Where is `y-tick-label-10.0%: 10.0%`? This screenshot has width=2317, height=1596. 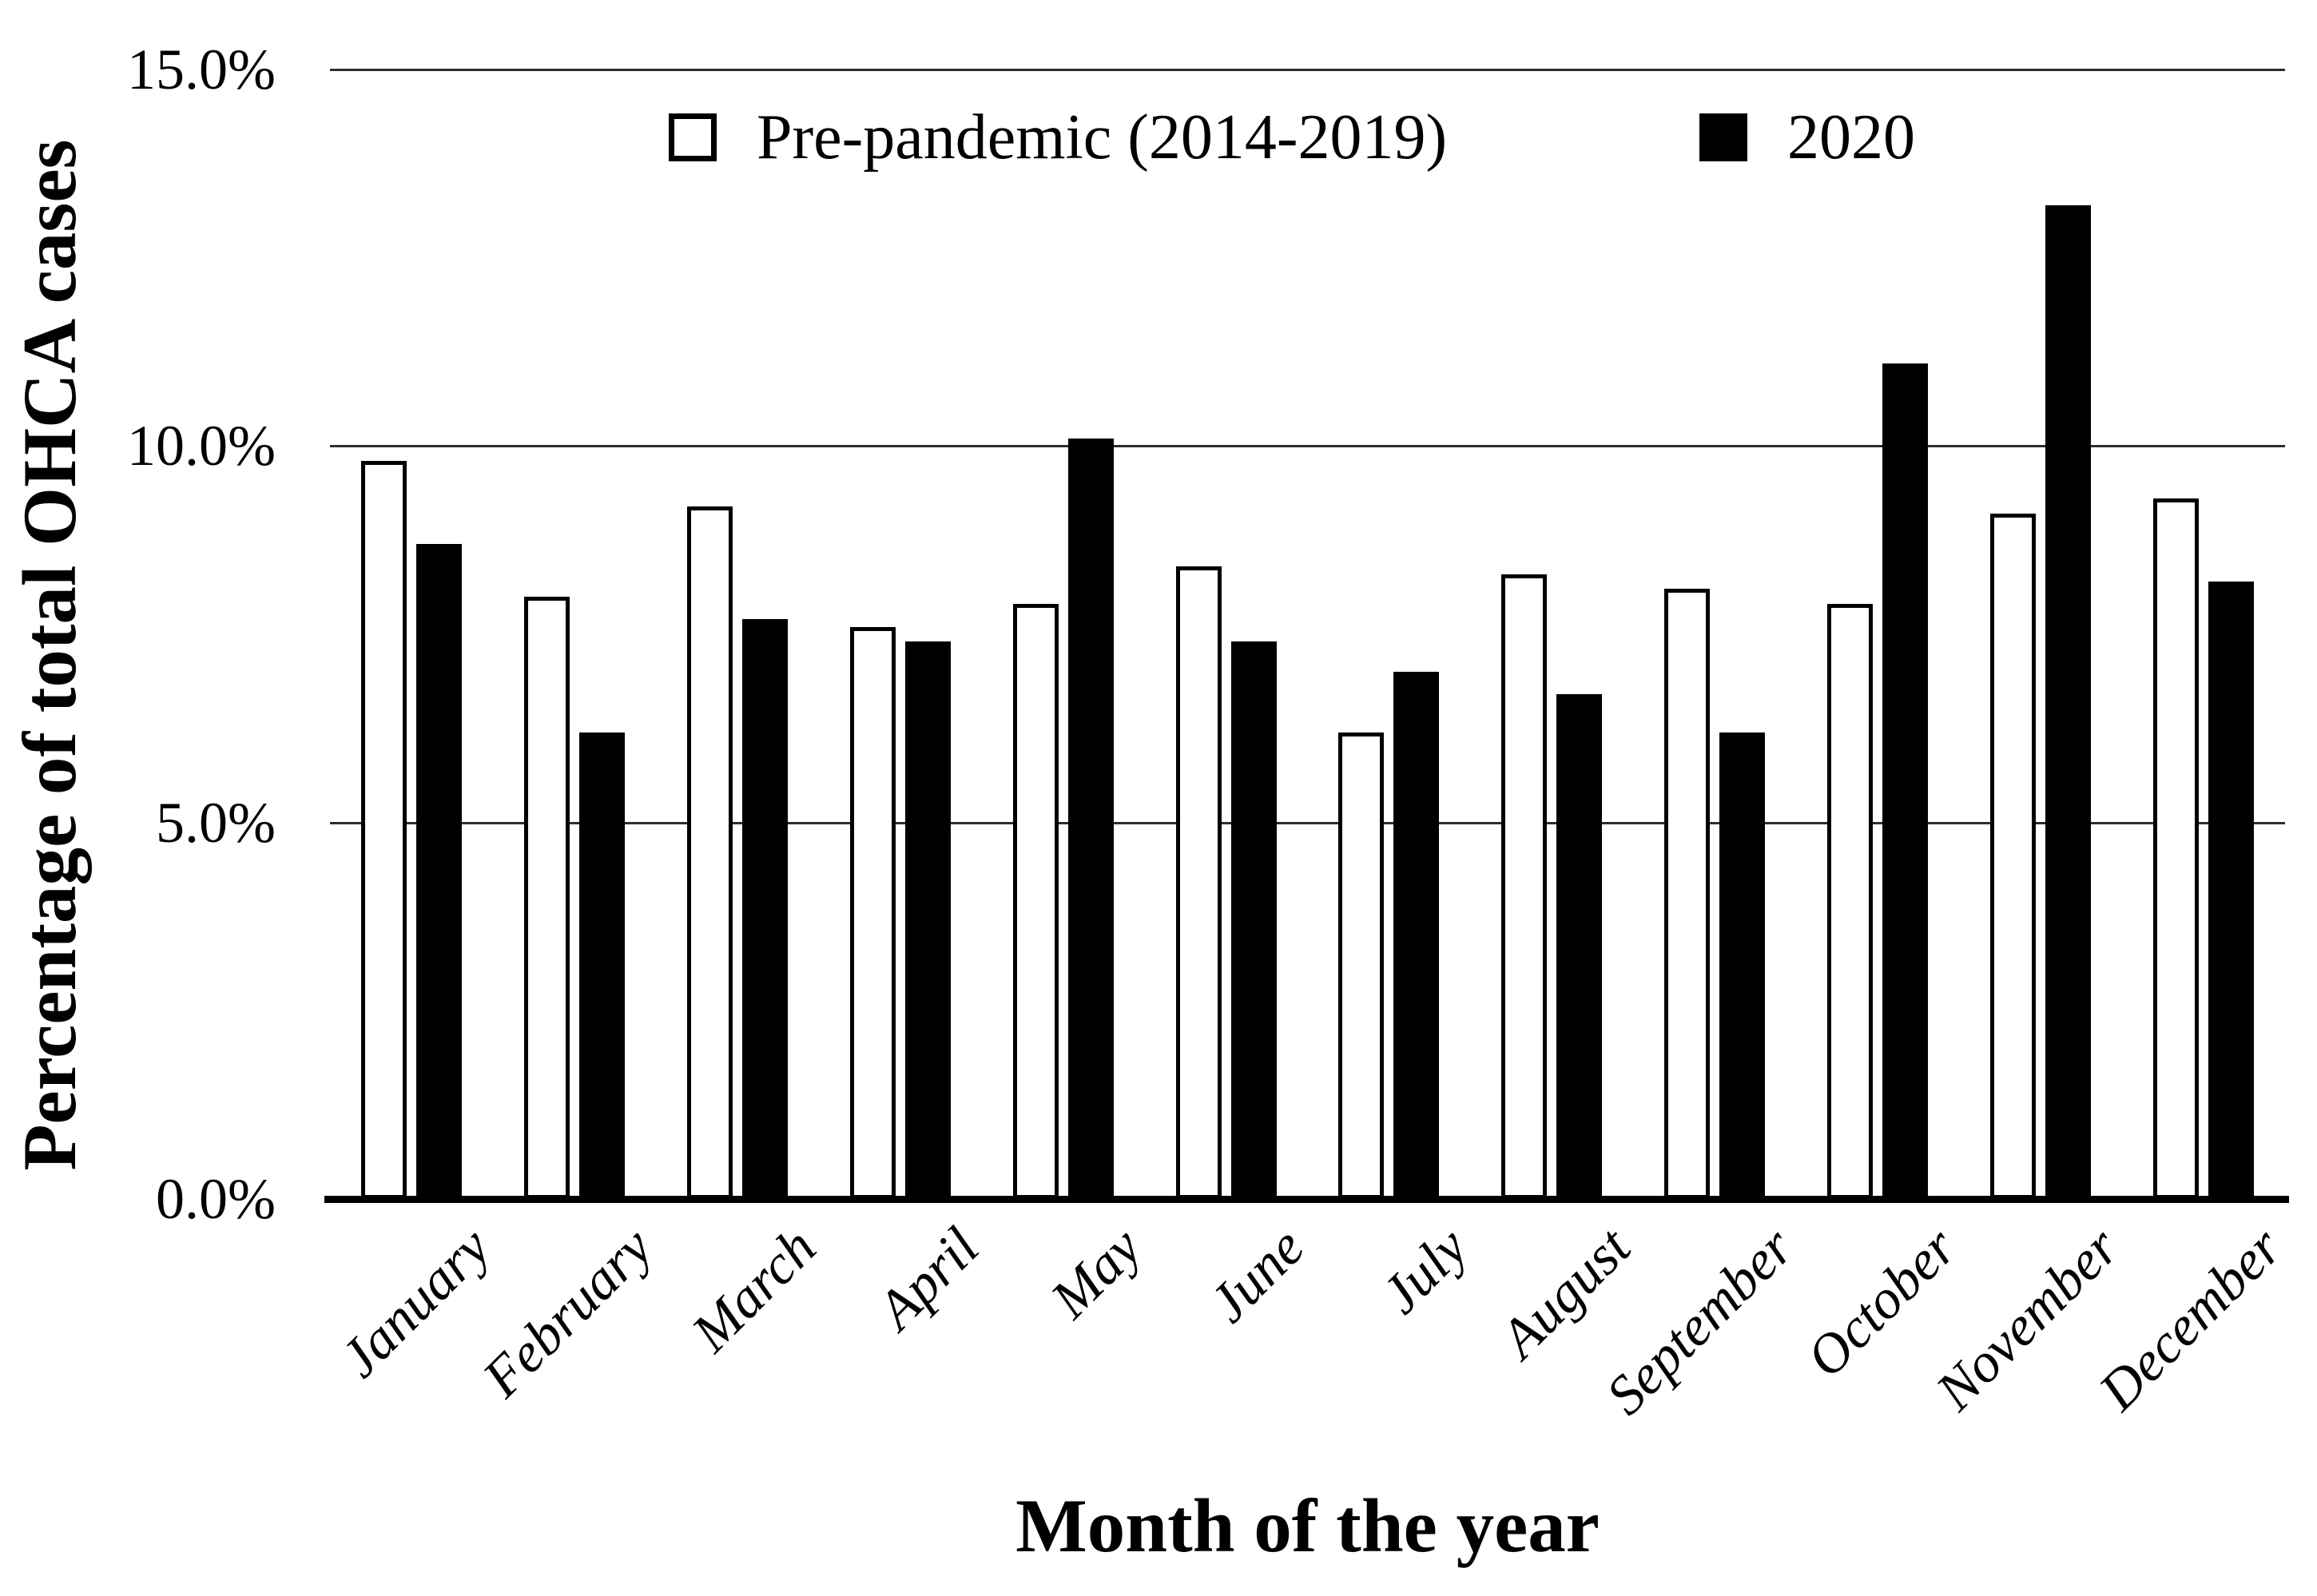
y-tick-label-10.0%: 10.0% is located at coordinates (201, 446).